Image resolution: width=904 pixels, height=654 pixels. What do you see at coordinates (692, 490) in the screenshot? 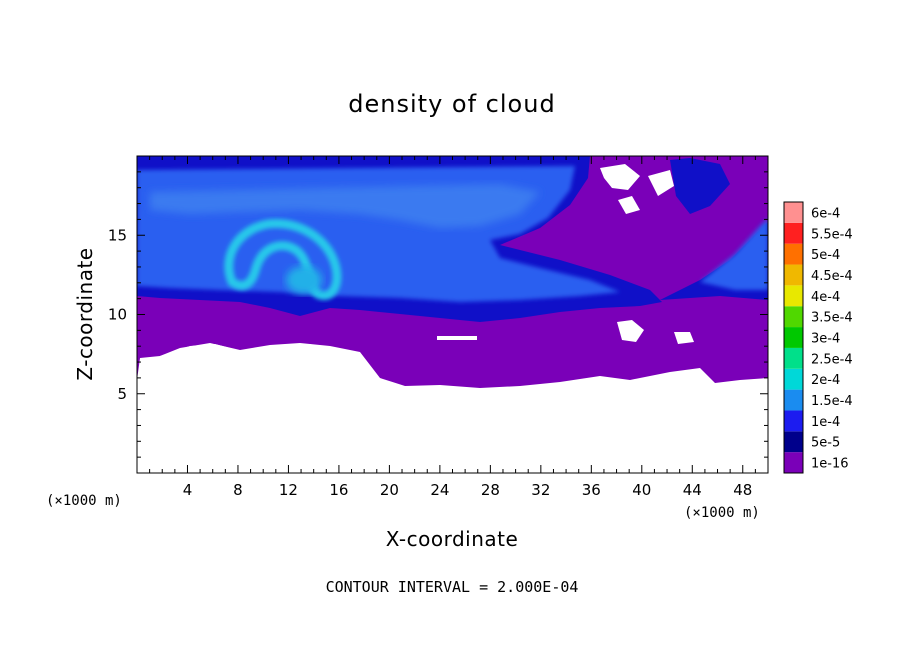
I see `x-tick-label: 44` at bounding box center [692, 490].